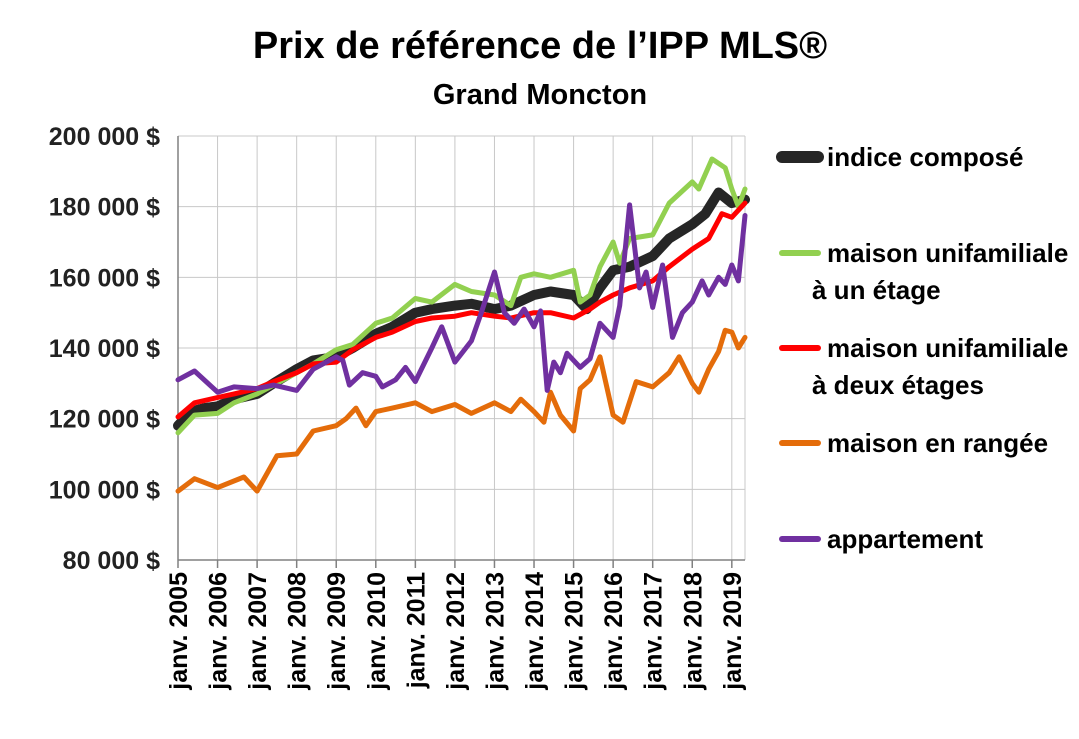 The height and width of the screenshot is (739, 1079). Describe the element at coordinates (495, 631) in the screenshot. I see `x-tick-label: janv. 2013` at that location.